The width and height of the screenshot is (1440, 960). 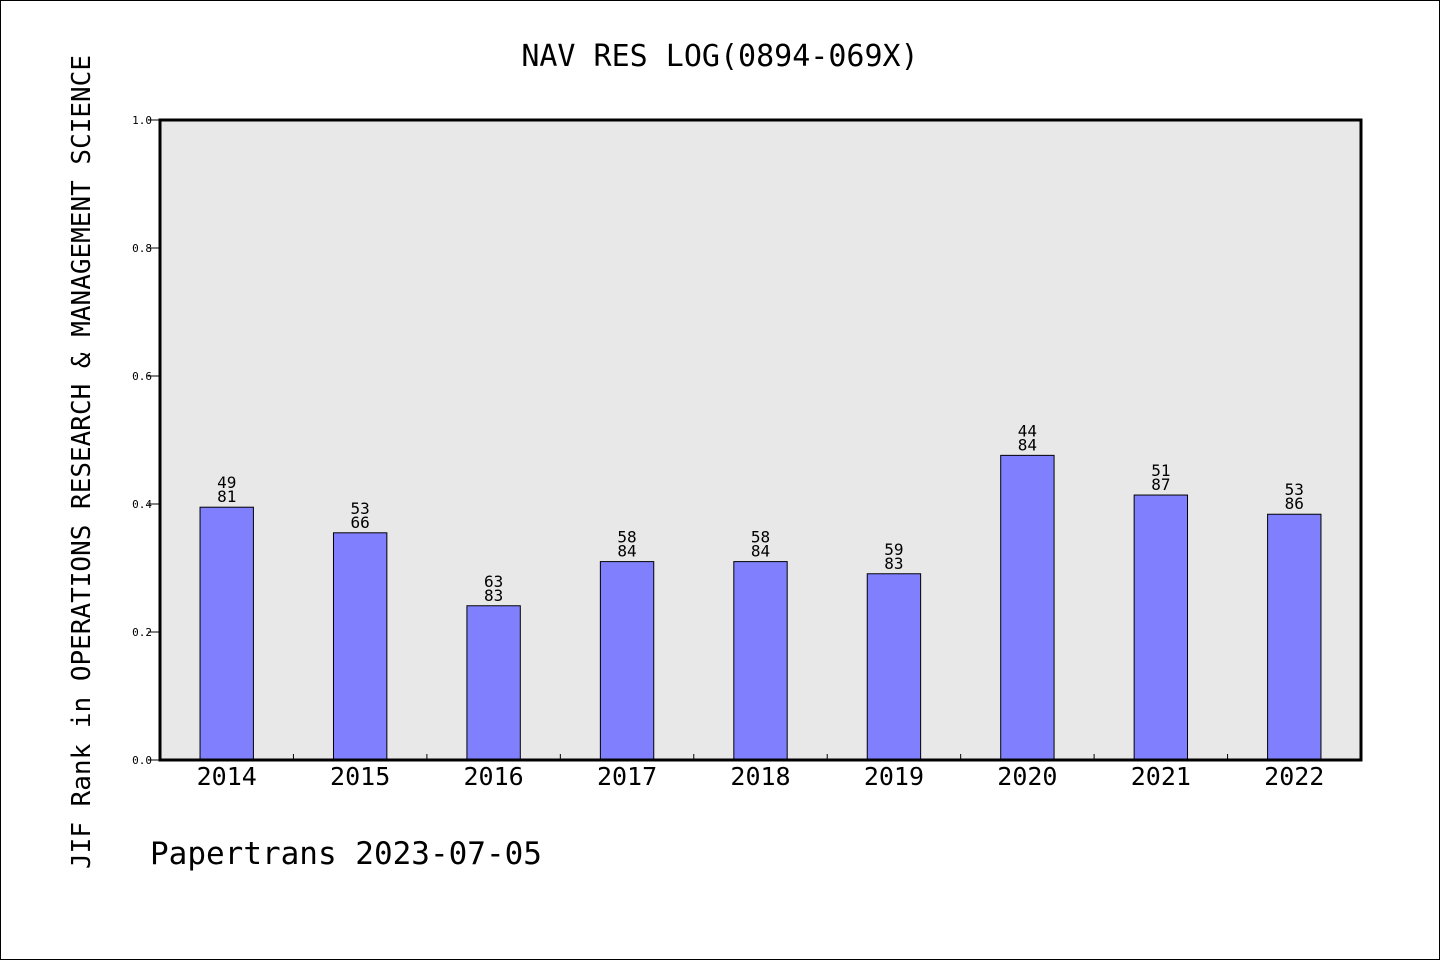 I want to click on chart-title: NAV RES LOG(0894-069X), so click(x=719, y=56).